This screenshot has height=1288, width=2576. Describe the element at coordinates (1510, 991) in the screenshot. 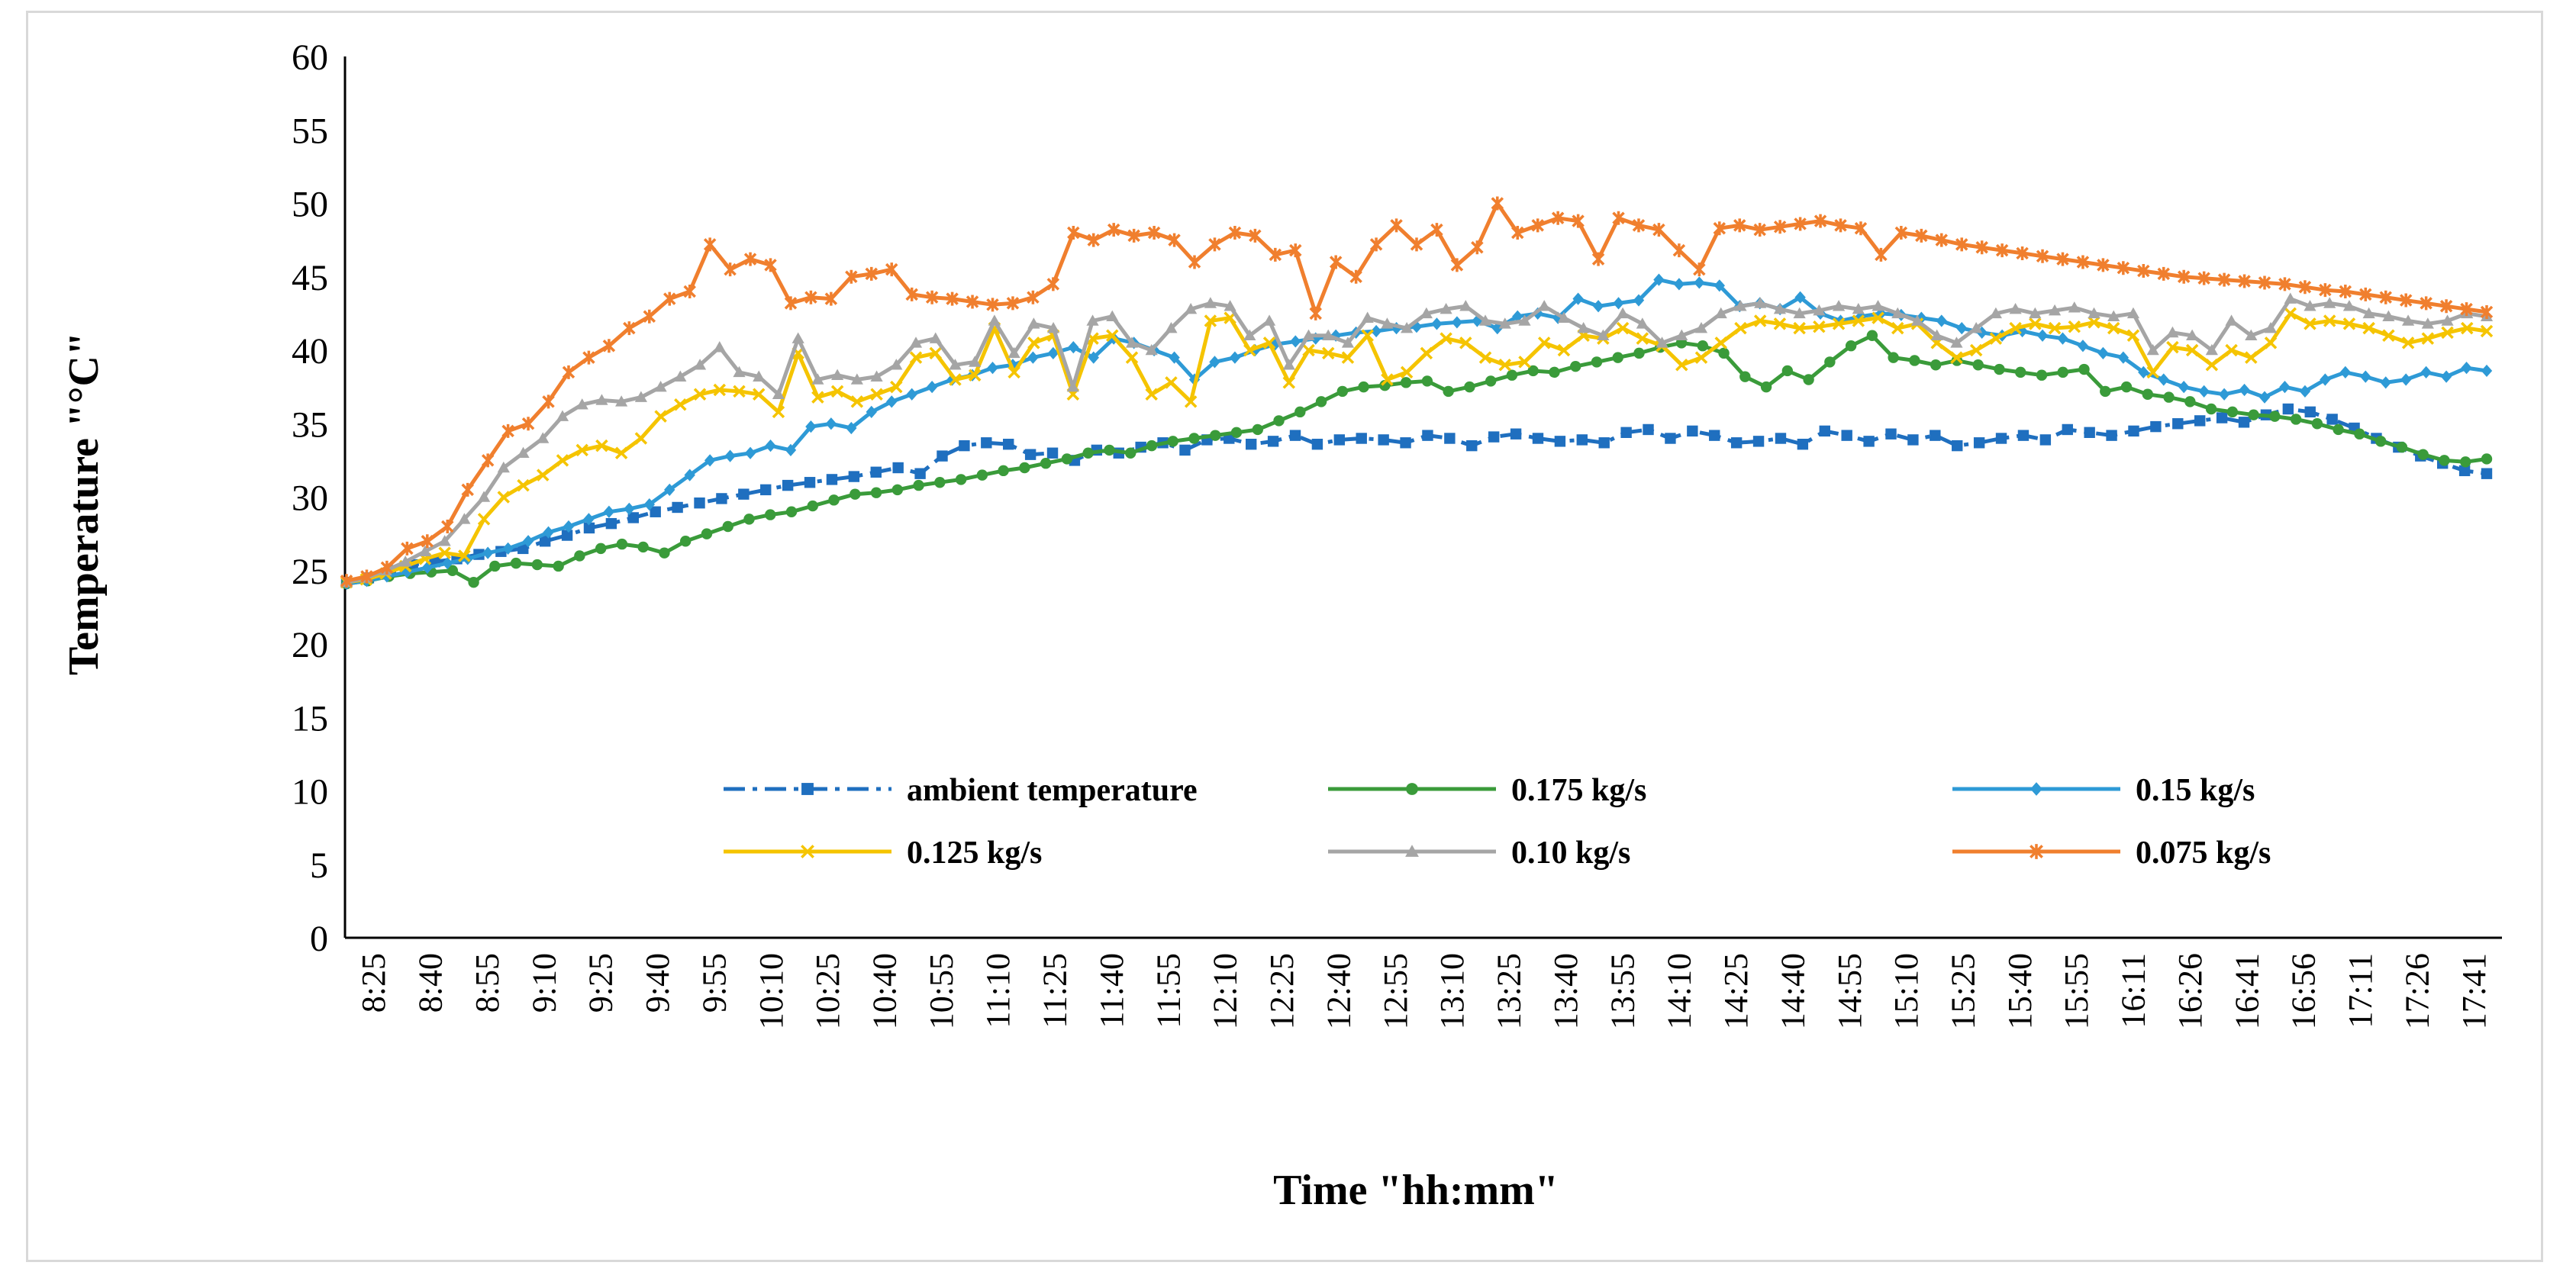

I see `x-tick-label: 13:25` at that location.